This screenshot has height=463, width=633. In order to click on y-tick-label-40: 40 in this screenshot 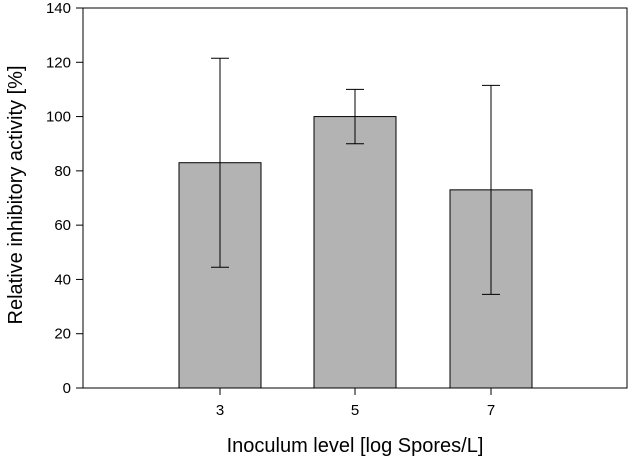, I will do `click(62, 279)`.